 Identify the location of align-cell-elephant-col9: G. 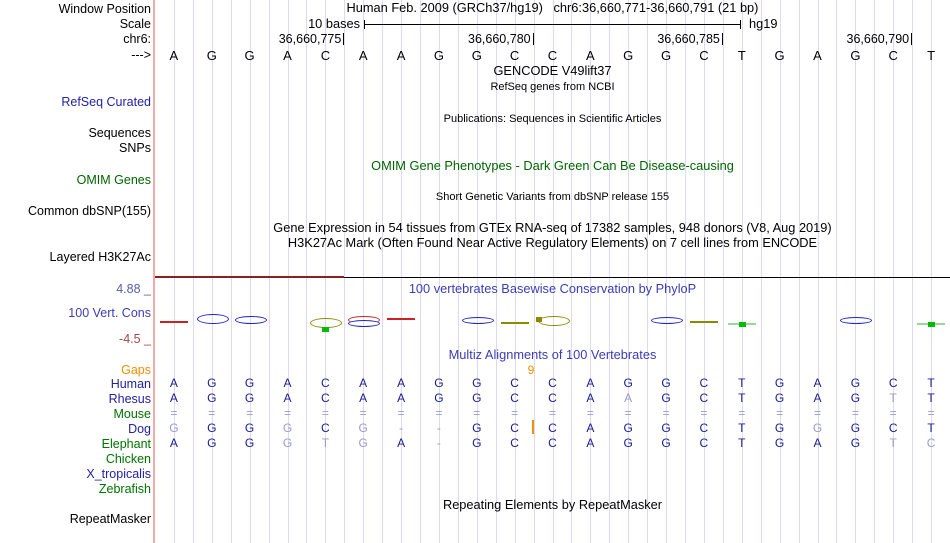
(477, 443).